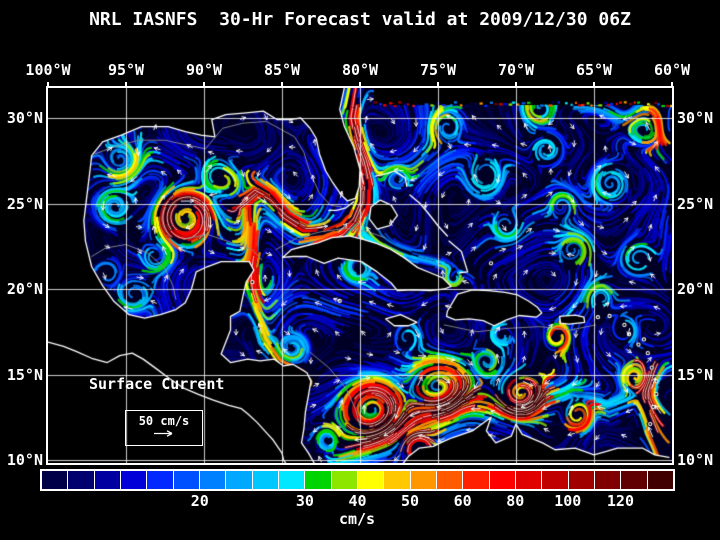  What do you see at coordinates (357, 501) in the screenshot?
I see `colorbar-tick-label: 40` at bounding box center [357, 501].